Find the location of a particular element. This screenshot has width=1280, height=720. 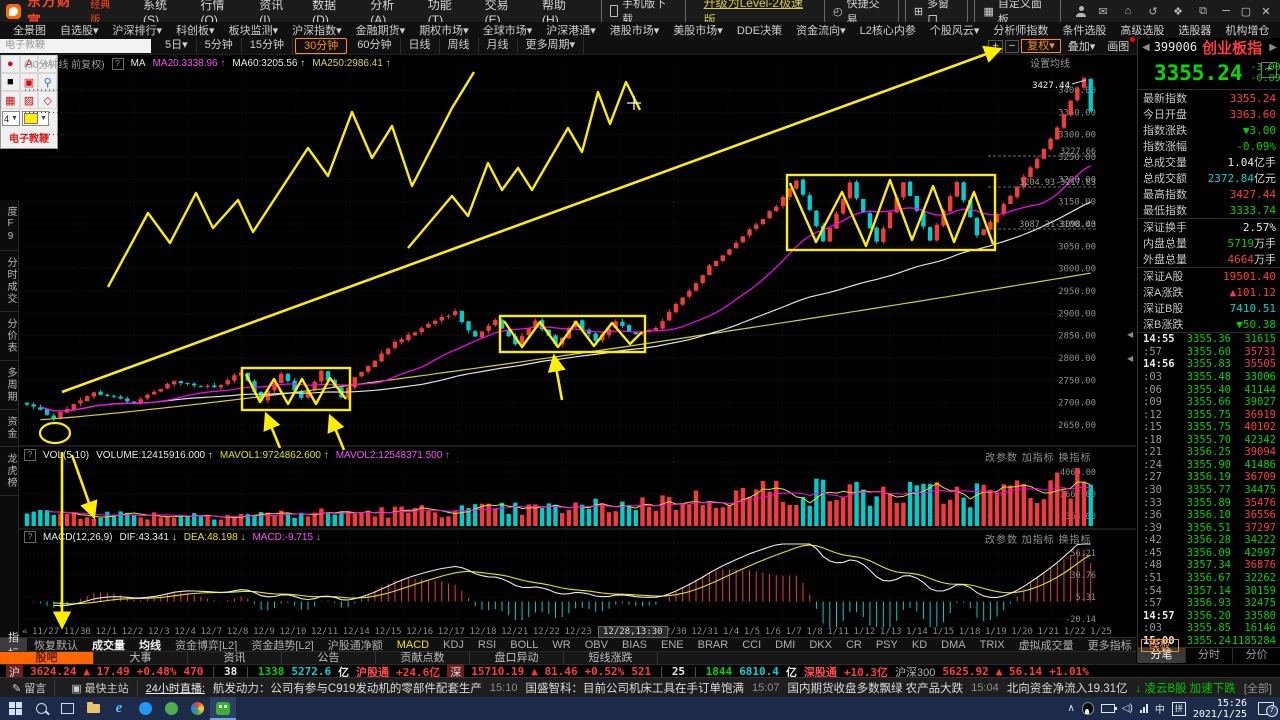

pointer-window-title: 电子教鞭 is located at coordinates (75, 46).